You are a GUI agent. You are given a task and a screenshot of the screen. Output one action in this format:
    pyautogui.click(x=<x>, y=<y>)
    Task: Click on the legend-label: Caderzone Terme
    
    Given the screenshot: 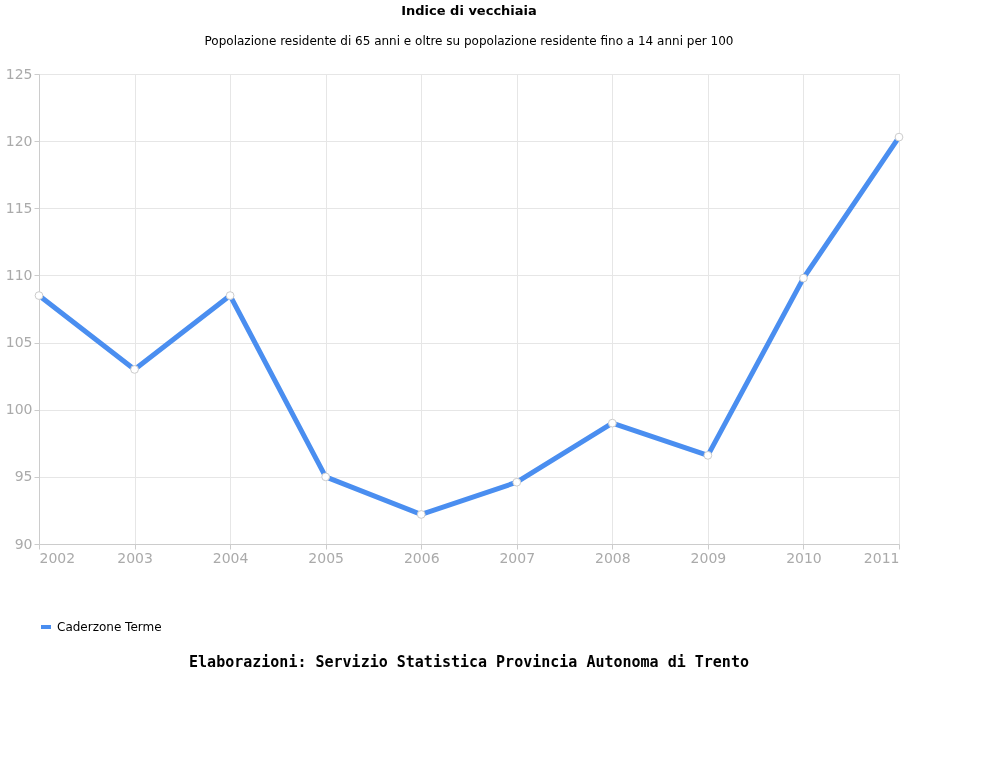 What is the action you would take?
    pyautogui.click(x=109, y=627)
    